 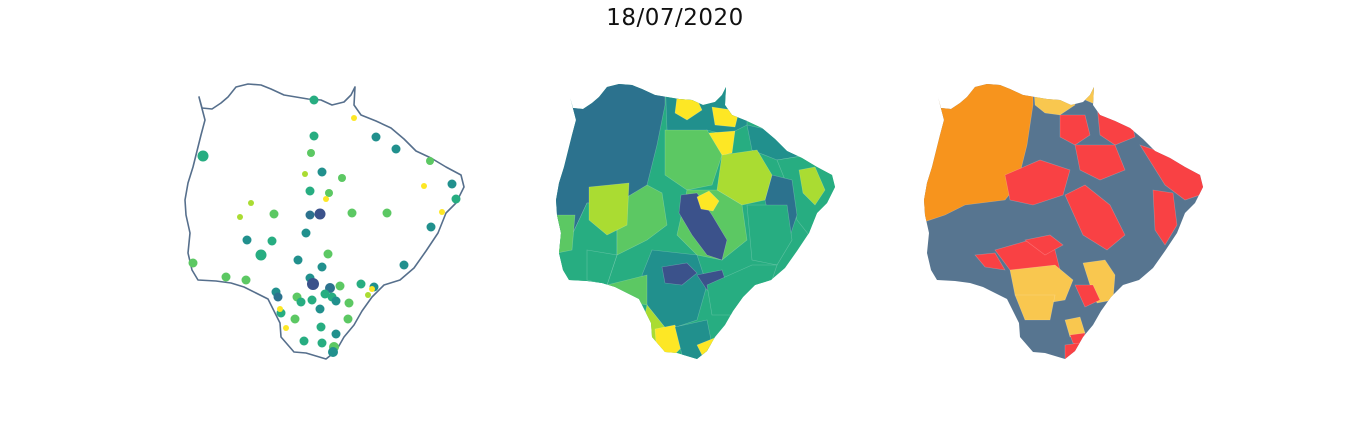 What do you see at coordinates (675, 18) in the screenshot?
I see `page-title: 18/07/2020` at bounding box center [675, 18].